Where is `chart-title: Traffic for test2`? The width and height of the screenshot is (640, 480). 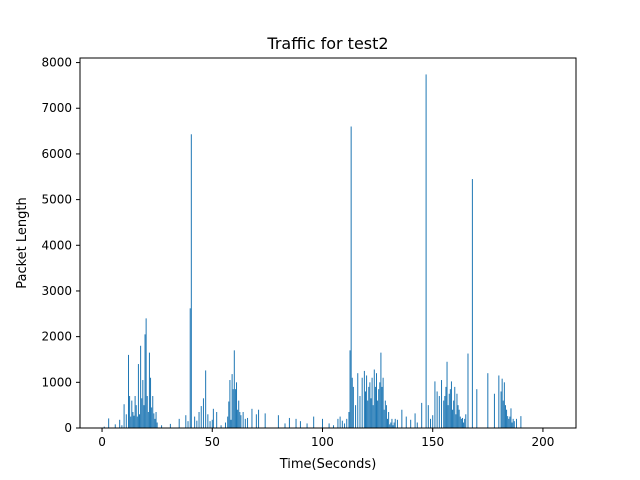
chart-title: Traffic for test2 is located at coordinates (327, 43).